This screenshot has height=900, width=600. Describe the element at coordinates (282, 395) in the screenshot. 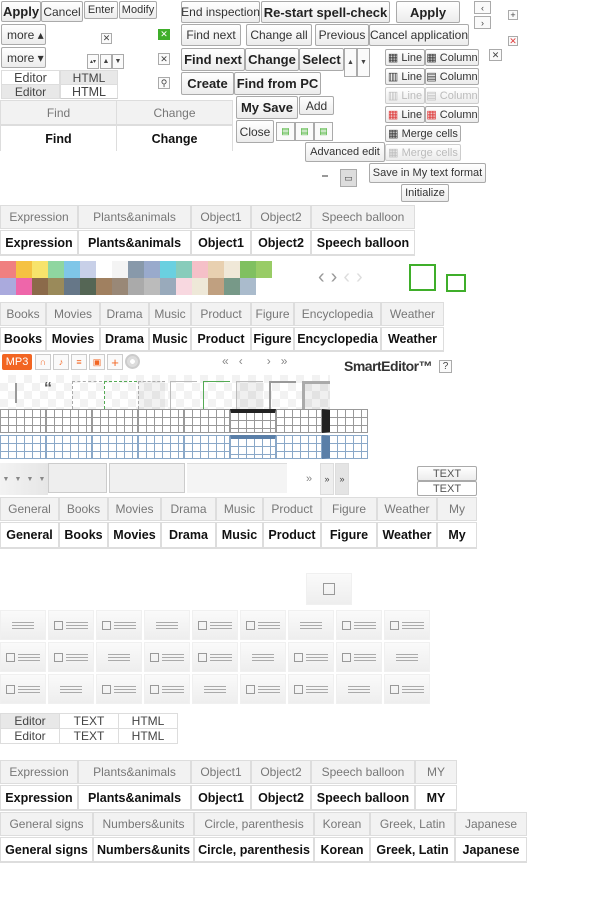

I see `quote-thick-icon` at that location.